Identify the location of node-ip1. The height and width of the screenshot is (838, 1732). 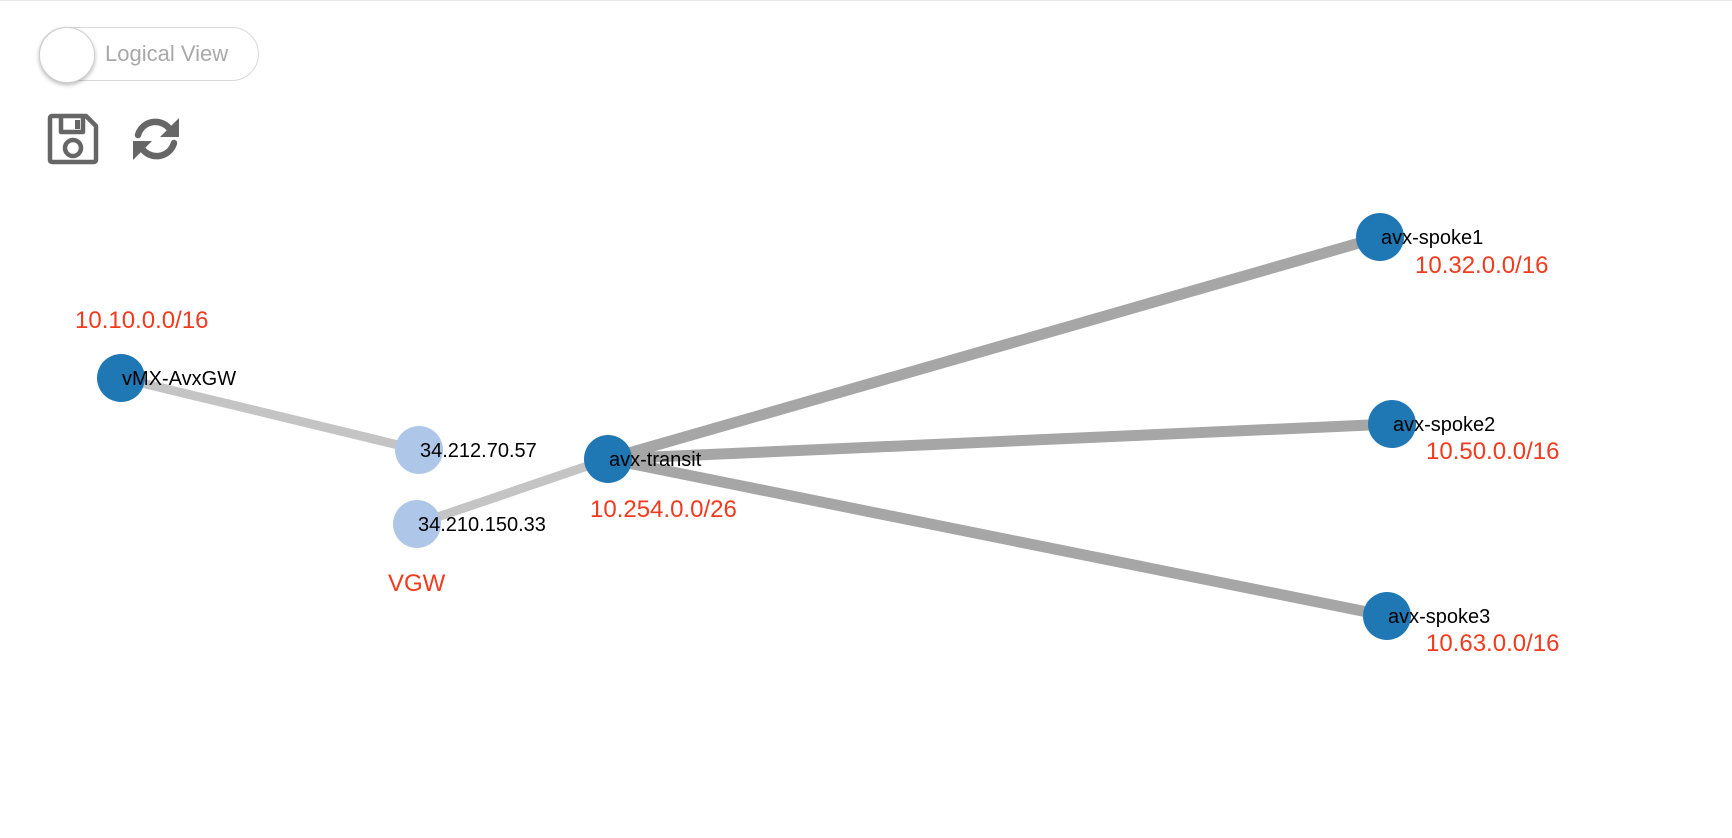
(419, 450).